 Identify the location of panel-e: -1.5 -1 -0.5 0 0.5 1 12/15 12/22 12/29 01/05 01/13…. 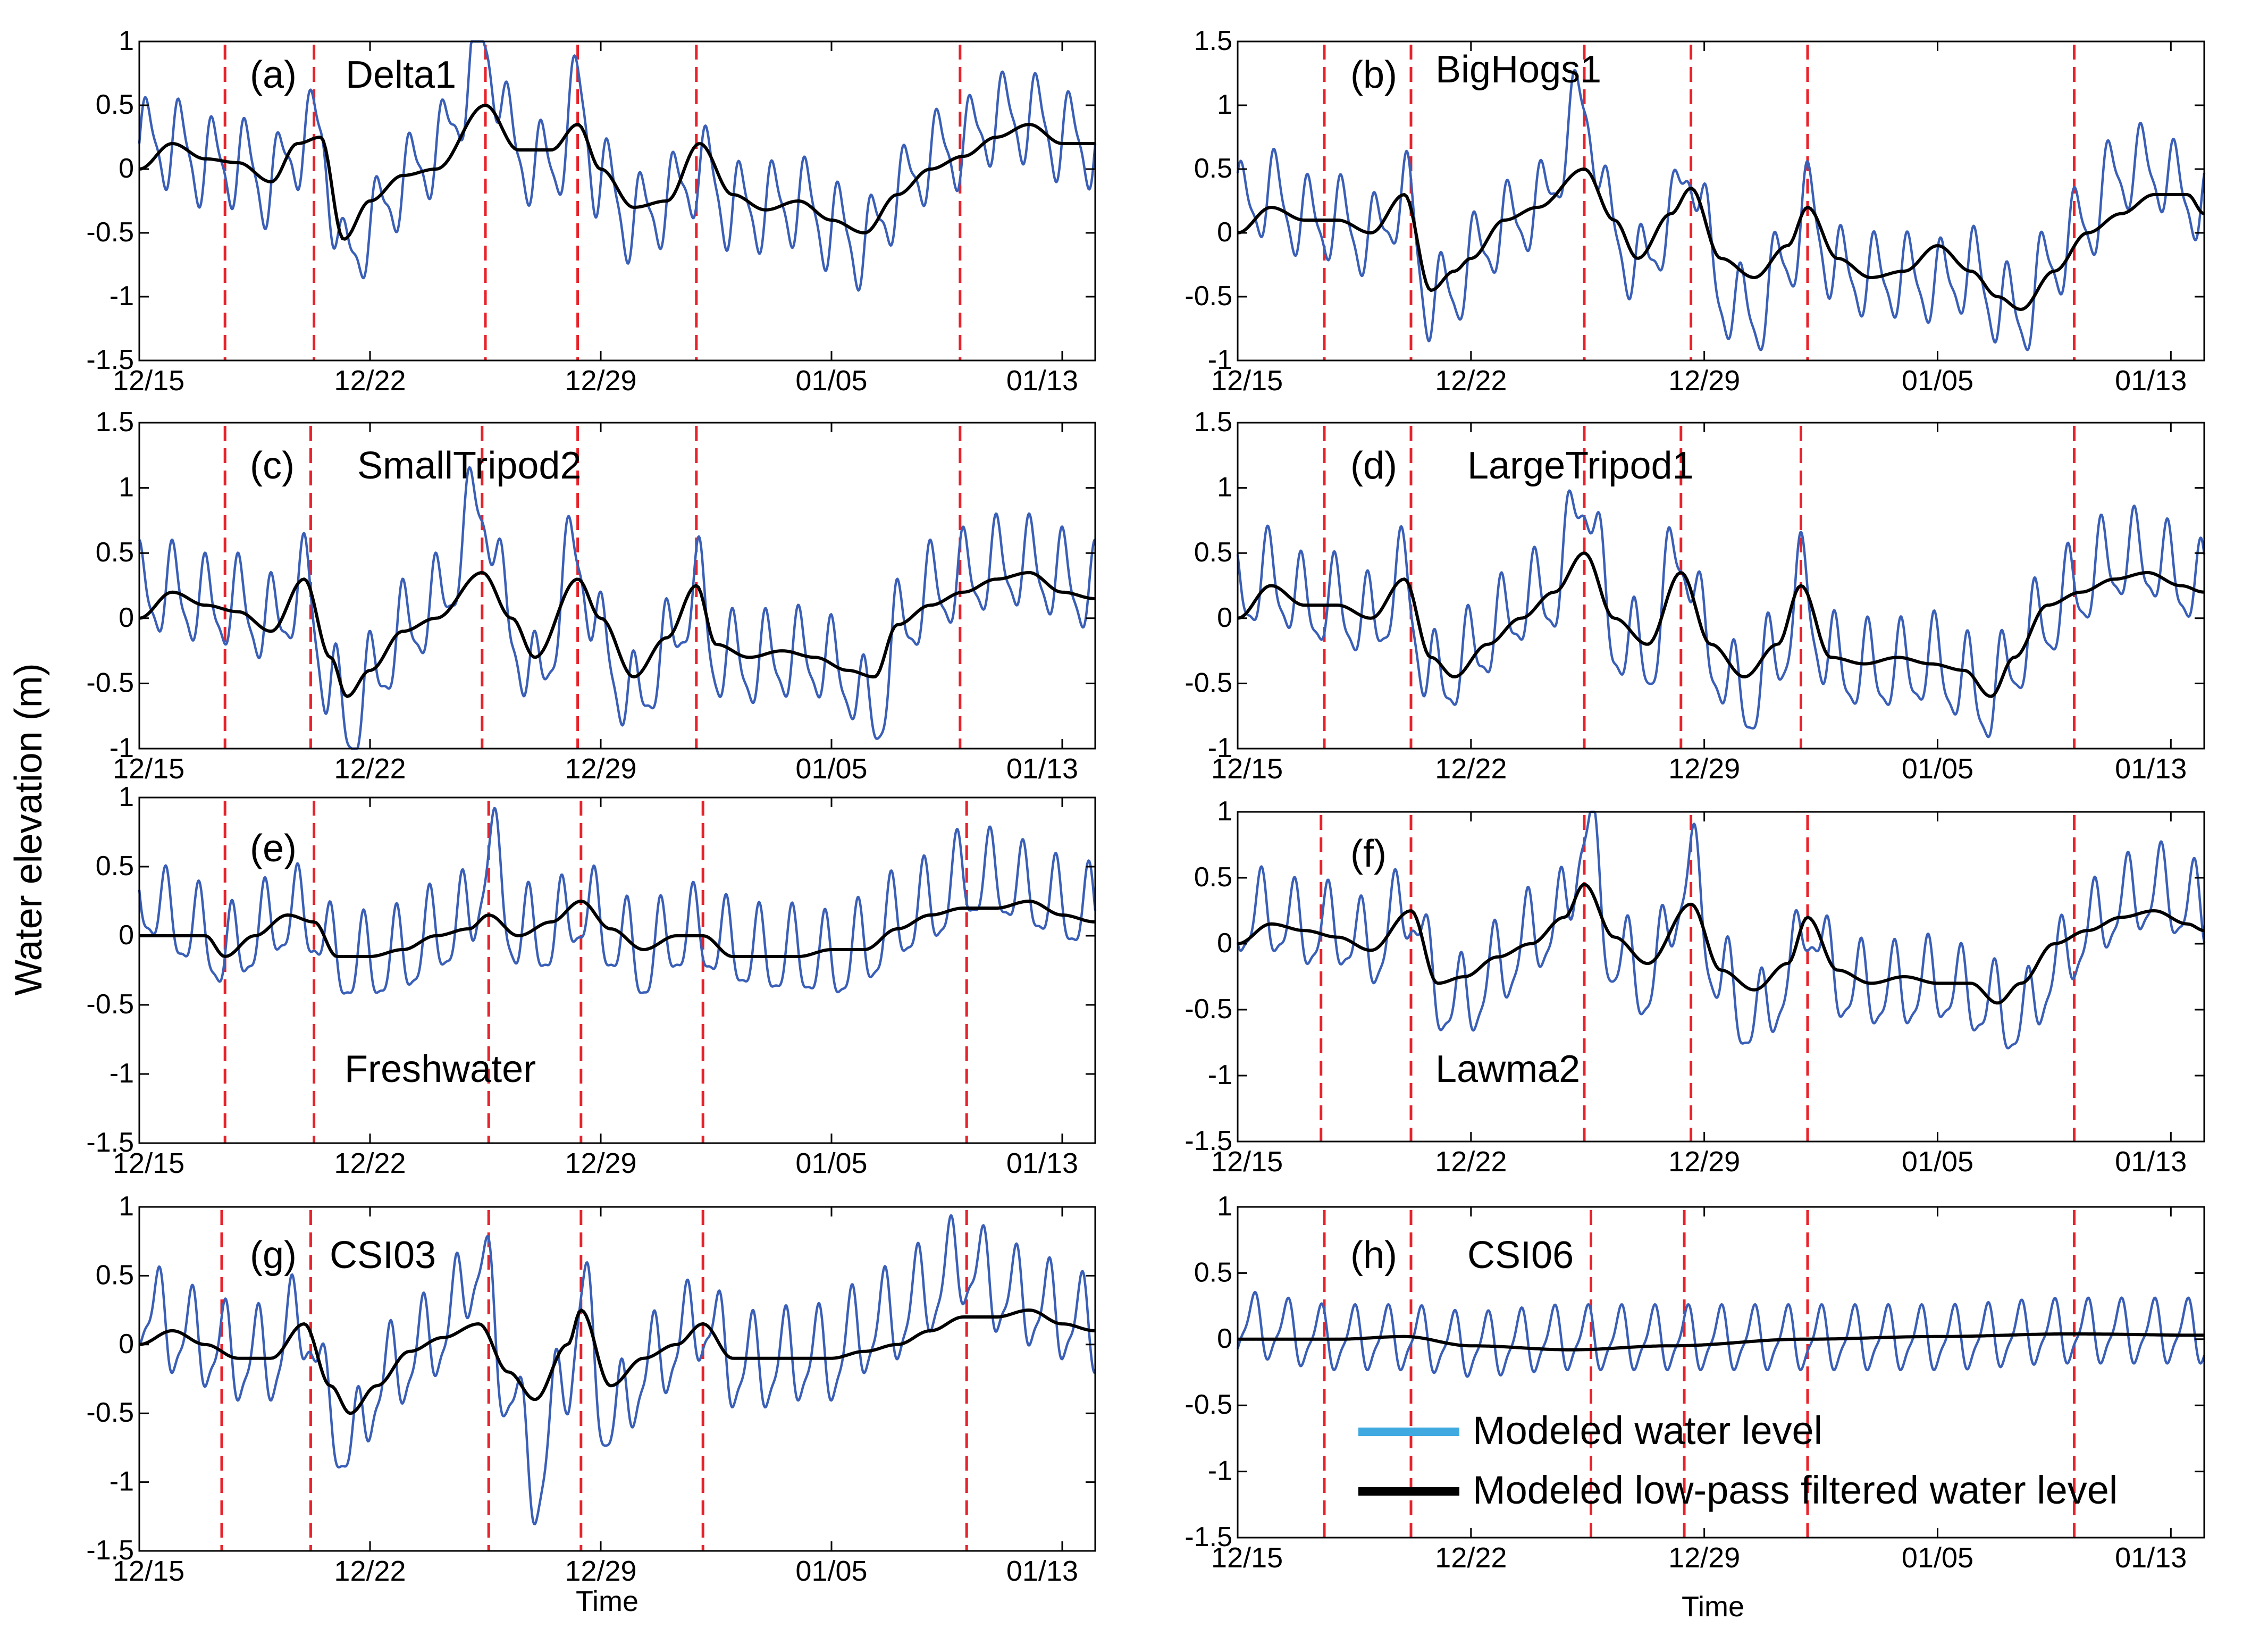
(591, 980).